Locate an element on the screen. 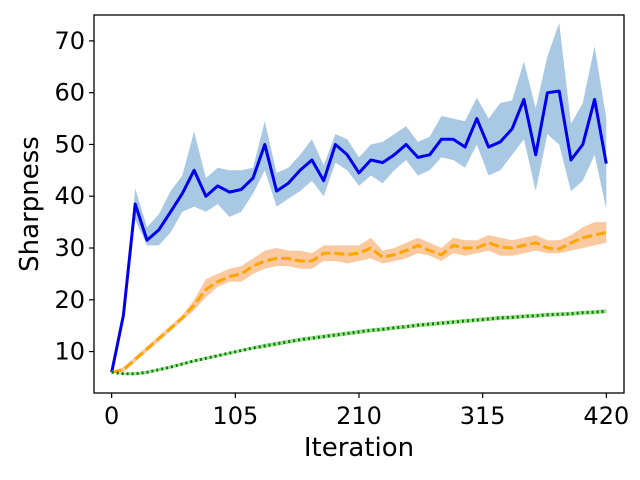 The image size is (640, 480). y-tick-label: 40 is located at coordinates (69, 196).